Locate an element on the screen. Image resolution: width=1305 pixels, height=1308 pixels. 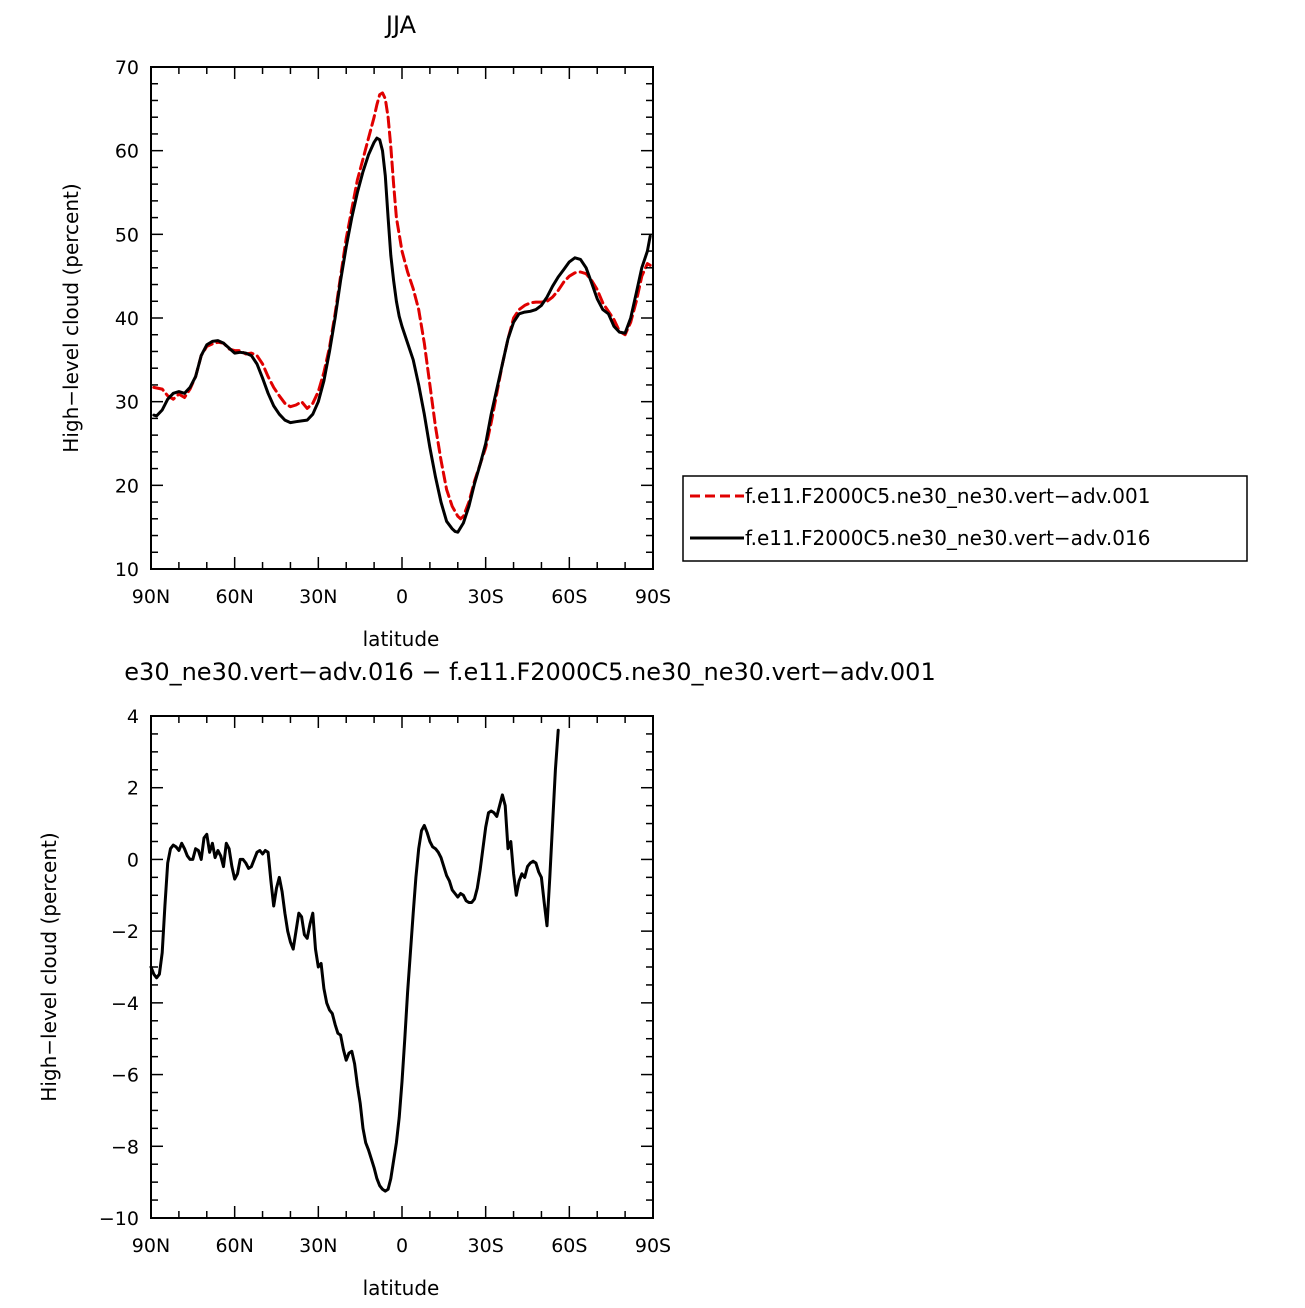
bottom-chart-y-axis-title: High−level cloud (percent) is located at coordinates (49, 966).